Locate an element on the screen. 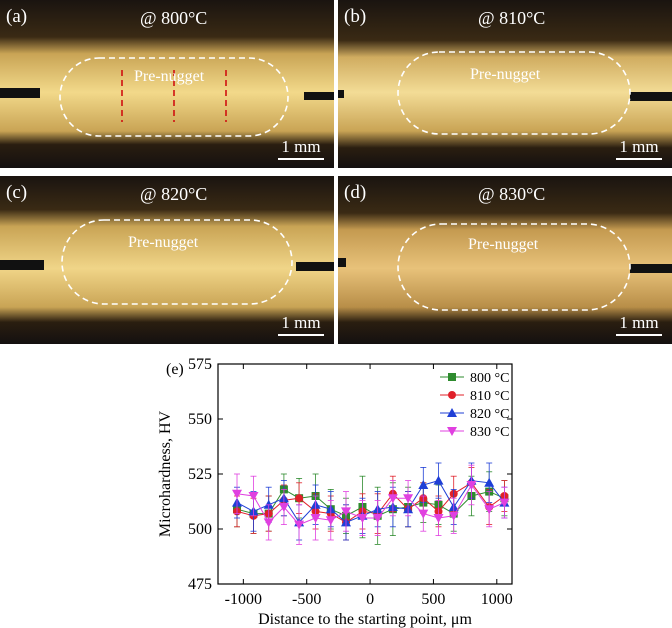 Image resolution: width=672 pixels, height=628 pixels. micrograph-c-image is located at coordinates (167, 260).